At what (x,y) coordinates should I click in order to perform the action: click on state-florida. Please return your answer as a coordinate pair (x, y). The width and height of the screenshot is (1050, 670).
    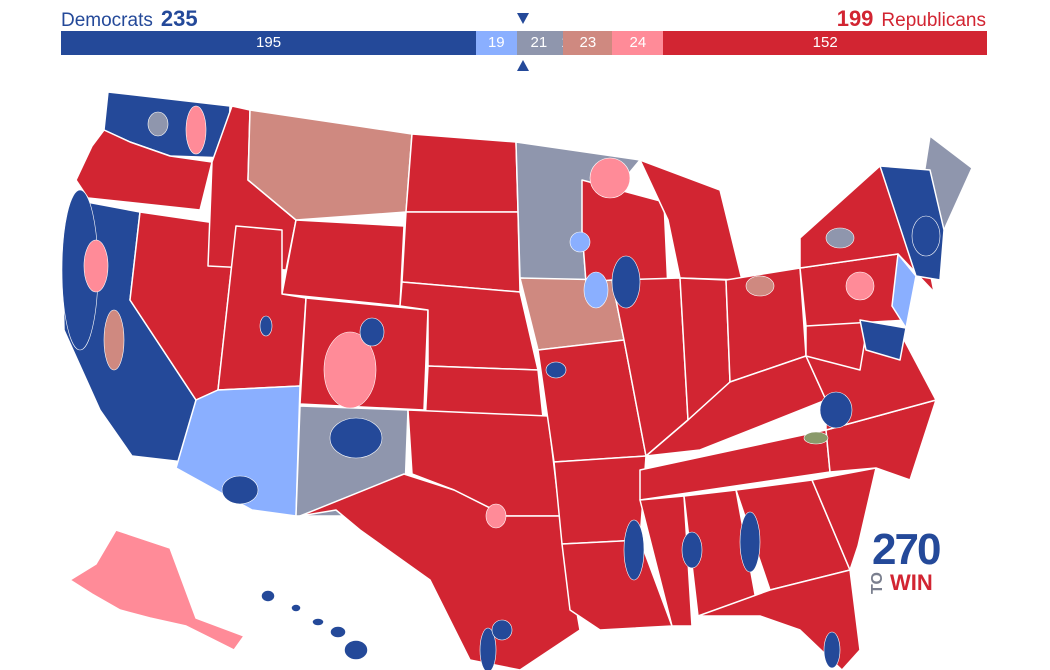
    Looking at the image, I should click on (779, 619).